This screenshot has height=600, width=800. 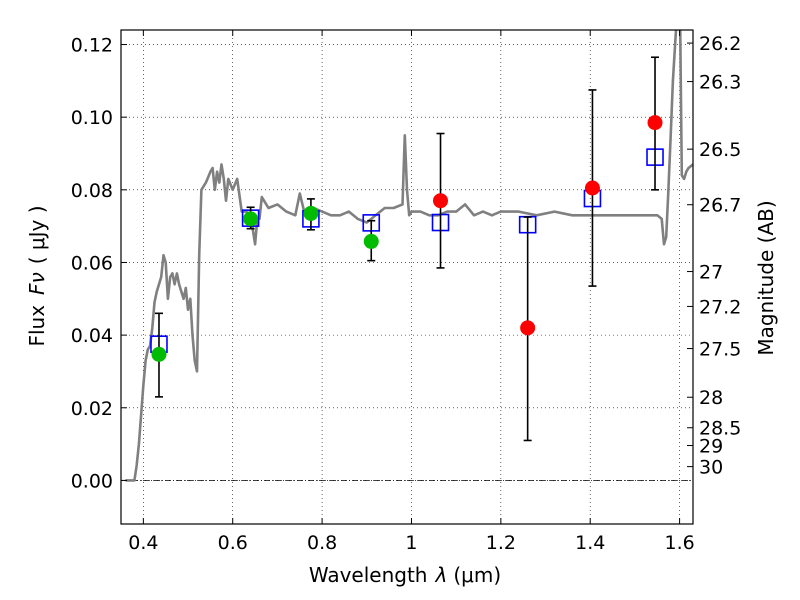 What do you see at coordinates (766, 277) in the screenshot?
I see `right-axis-label: Magnitude (AB)` at bounding box center [766, 277].